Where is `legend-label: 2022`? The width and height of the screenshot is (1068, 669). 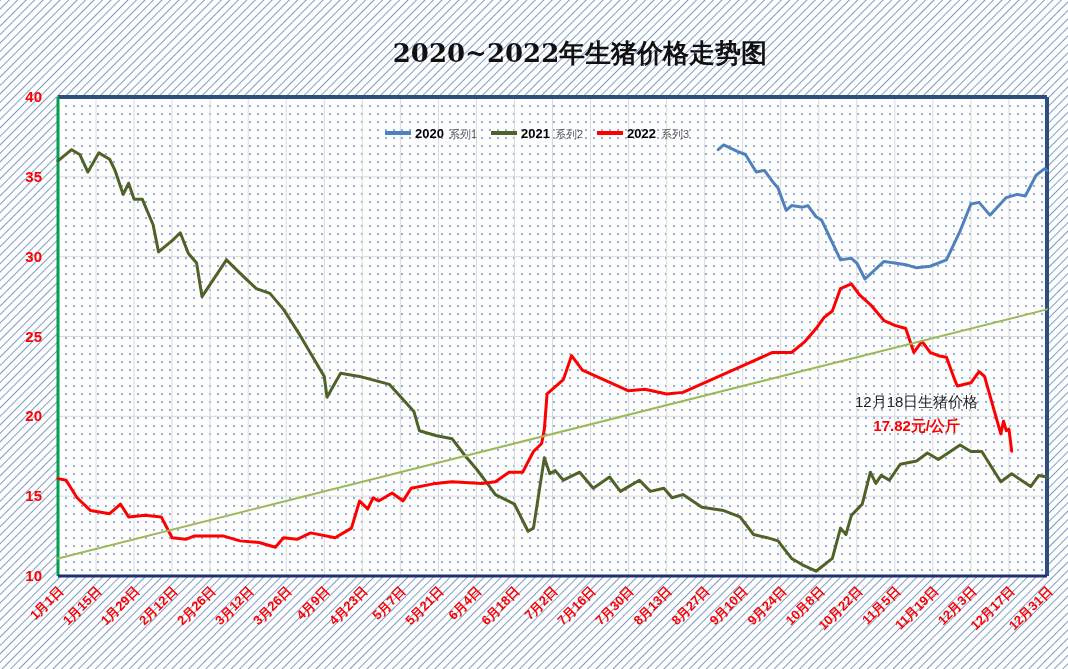
legend-label: 2022 is located at coordinates (641, 133).